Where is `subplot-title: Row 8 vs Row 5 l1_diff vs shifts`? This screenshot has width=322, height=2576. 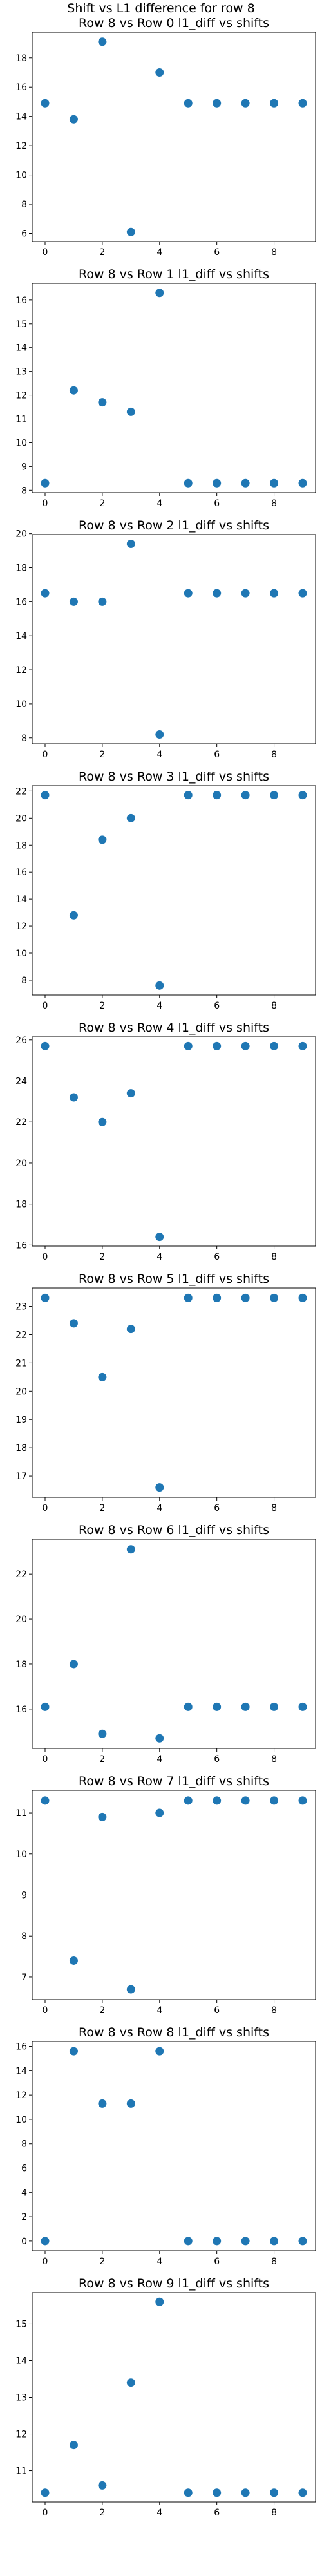 subplot-title: Row 8 vs Row 5 l1_diff vs shifts is located at coordinates (174, 1279).